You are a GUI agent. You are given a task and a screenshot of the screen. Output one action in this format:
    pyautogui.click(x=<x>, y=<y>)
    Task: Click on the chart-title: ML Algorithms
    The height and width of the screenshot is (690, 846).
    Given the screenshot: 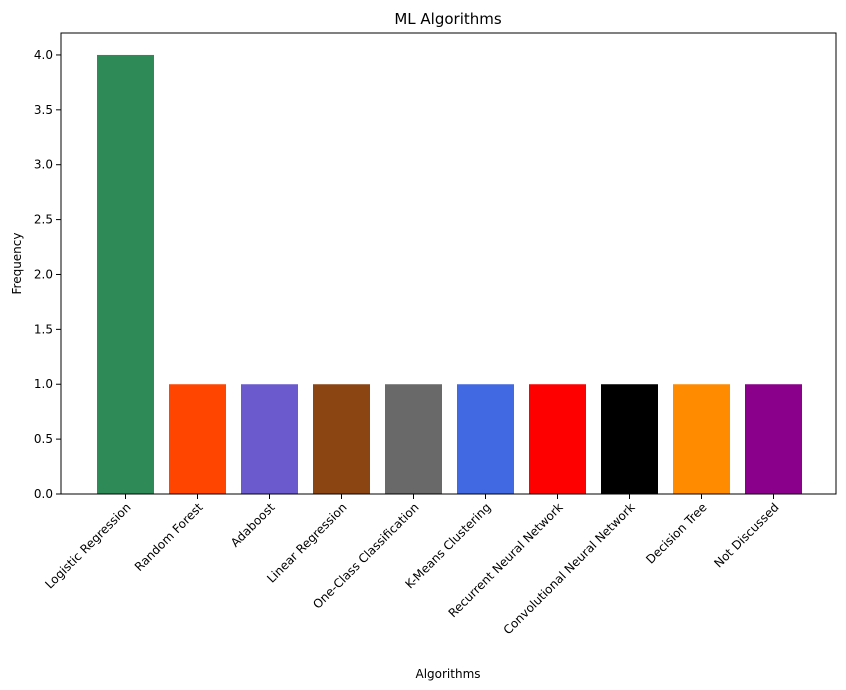 What is the action you would take?
    pyautogui.click(x=448, y=19)
    